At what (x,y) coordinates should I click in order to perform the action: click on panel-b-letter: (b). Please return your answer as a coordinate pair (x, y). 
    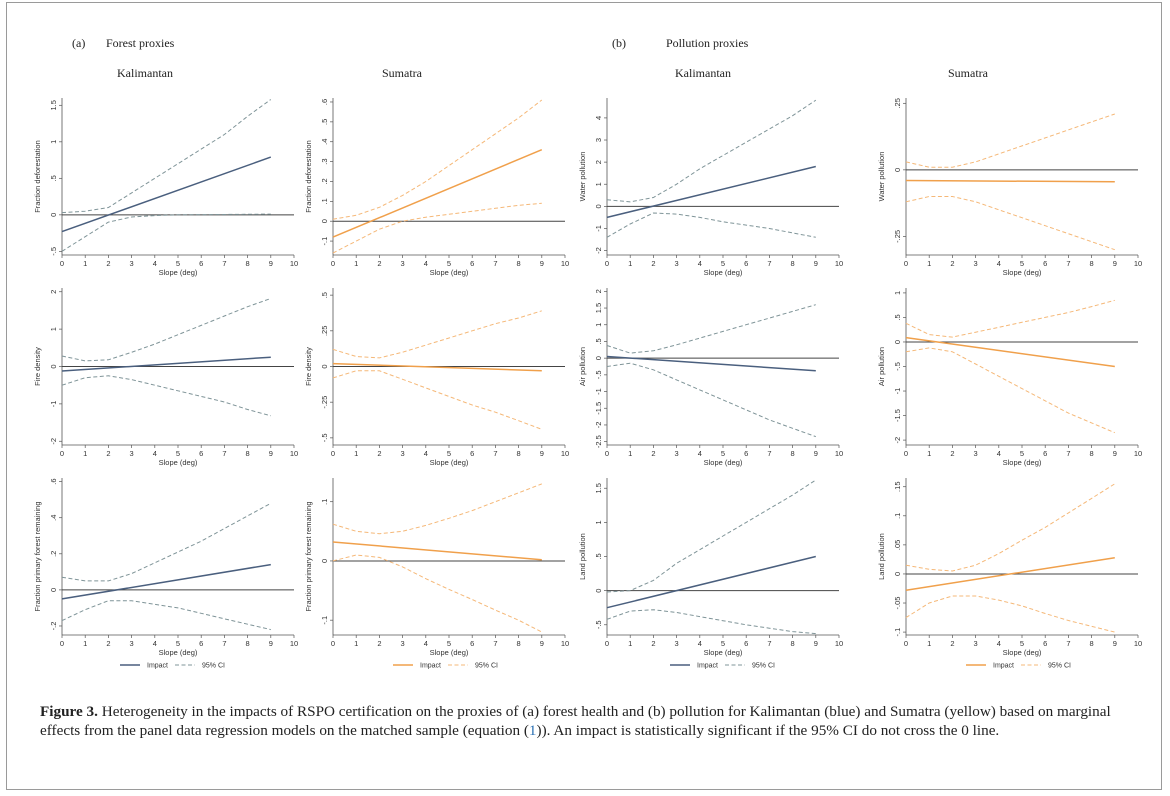
    Looking at the image, I should click on (619, 43).